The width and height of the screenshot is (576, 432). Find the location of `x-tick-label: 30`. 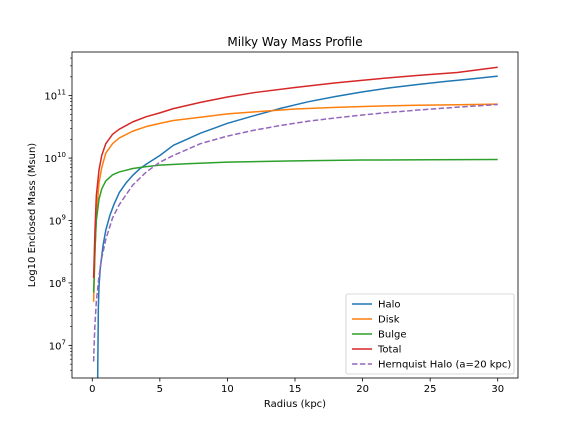

x-tick-label: 30 is located at coordinates (497, 389).